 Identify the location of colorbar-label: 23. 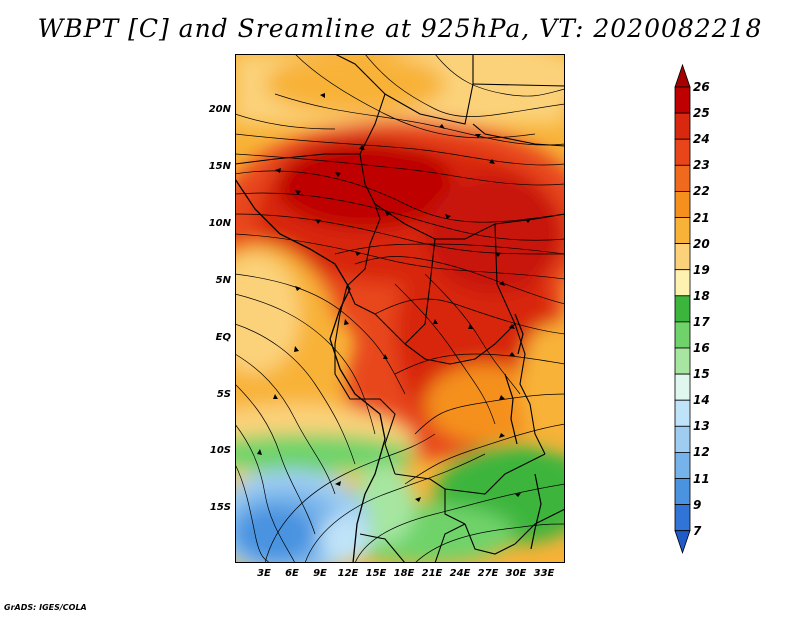
(701, 165).